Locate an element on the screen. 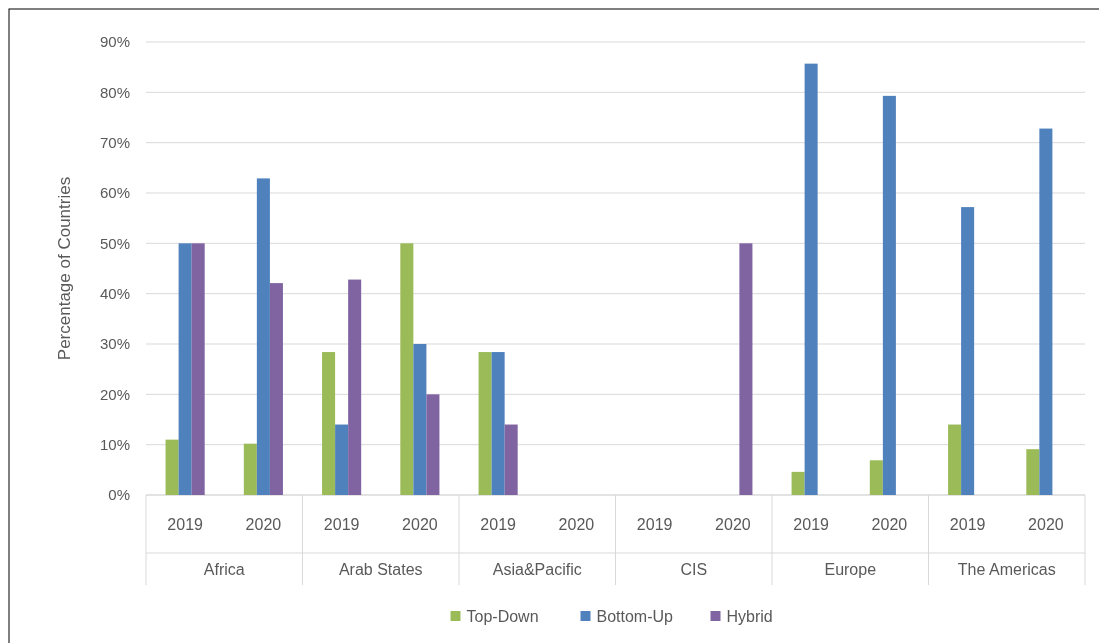 This screenshot has width=1099, height=643. y-tick-label: 70% is located at coordinates (114, 142).